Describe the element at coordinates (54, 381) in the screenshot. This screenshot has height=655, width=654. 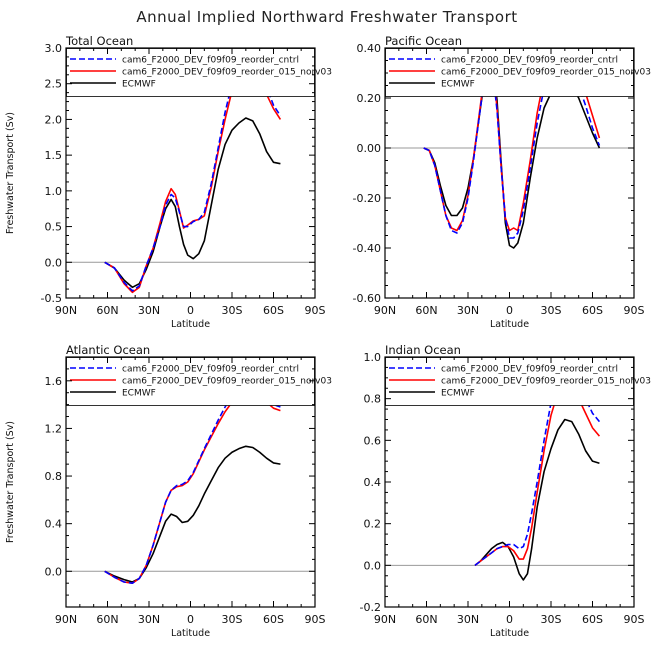
I see `y-tick-label: 1.6` at that location.